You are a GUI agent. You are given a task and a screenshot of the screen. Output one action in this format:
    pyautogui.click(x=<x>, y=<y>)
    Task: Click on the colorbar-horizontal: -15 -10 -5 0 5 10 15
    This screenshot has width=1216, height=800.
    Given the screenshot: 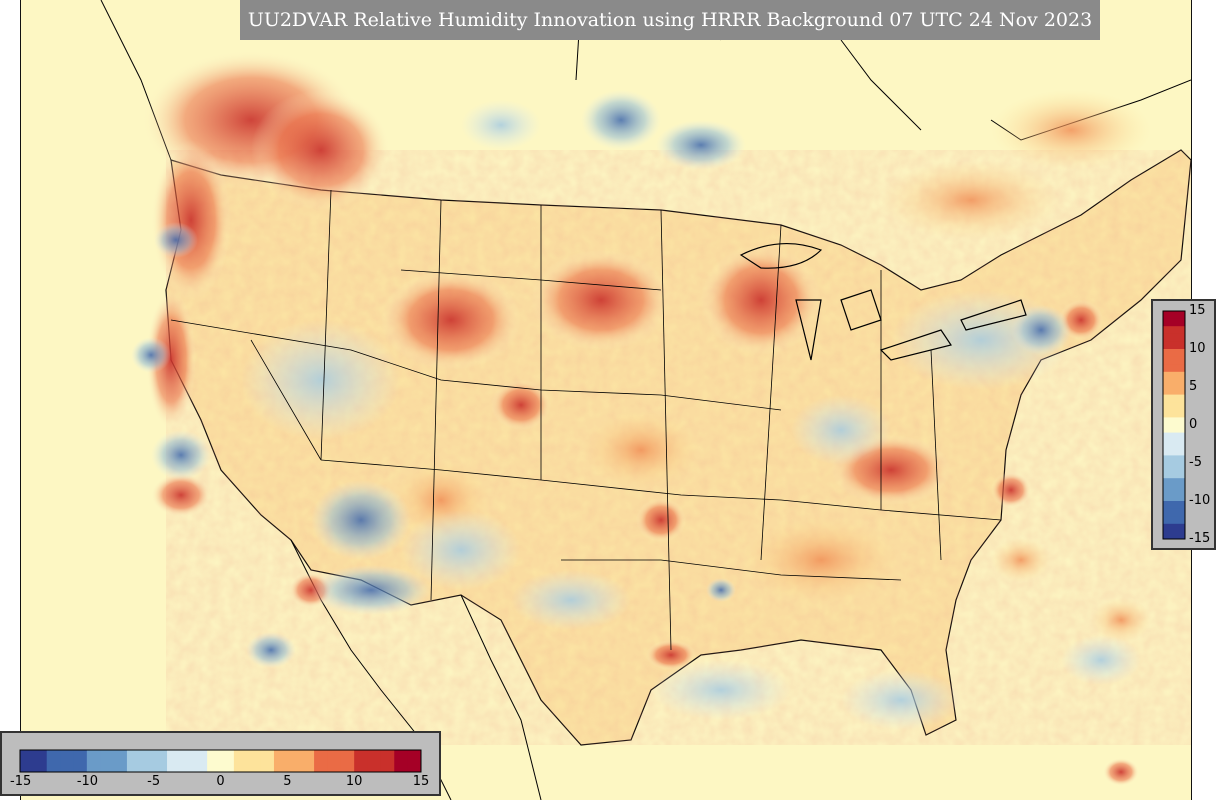 What is the action you would take?
    pyautogui.click(x=220, y=763)
    